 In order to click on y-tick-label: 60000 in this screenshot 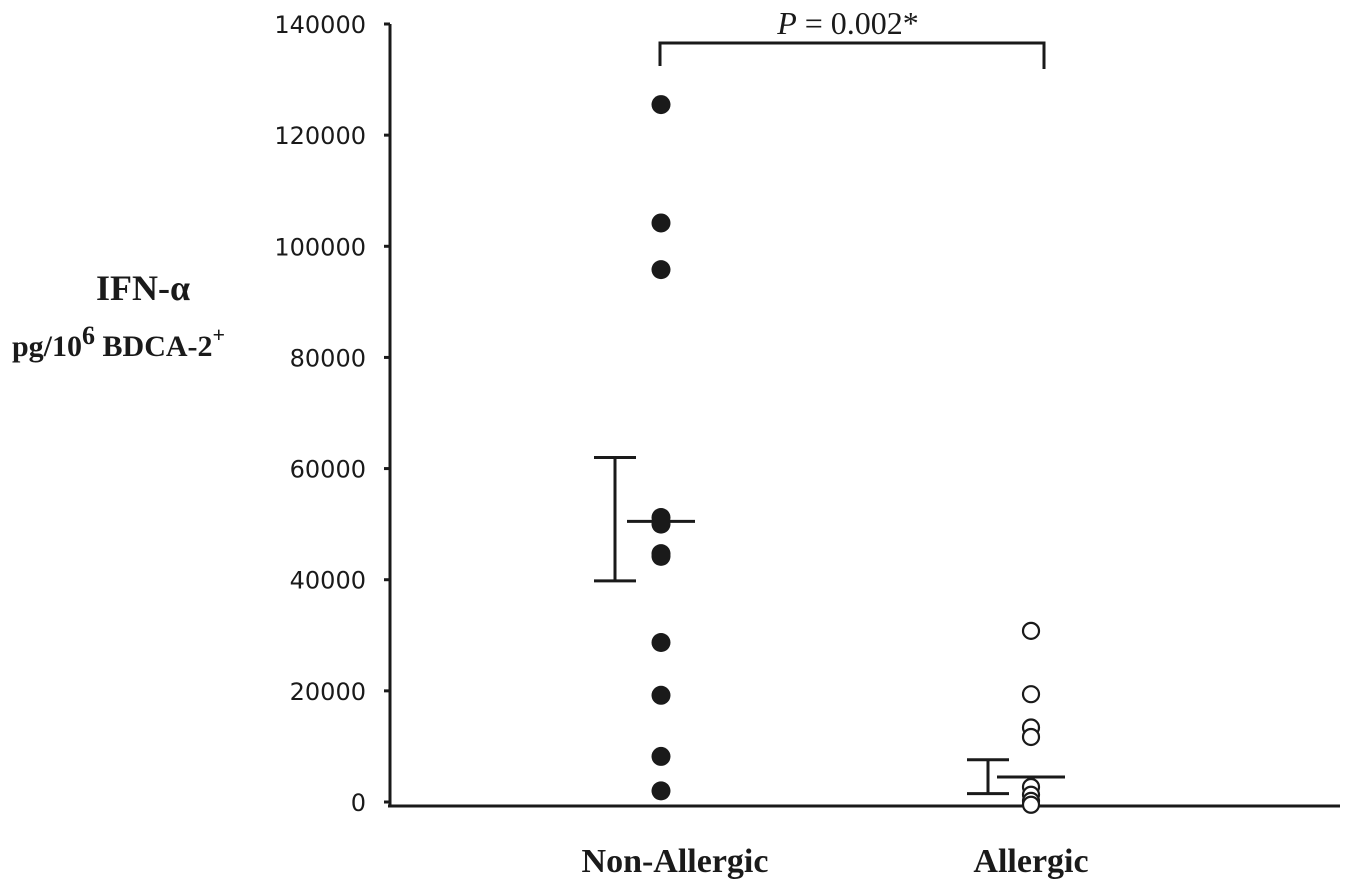, I will do `click(328, 470)`.